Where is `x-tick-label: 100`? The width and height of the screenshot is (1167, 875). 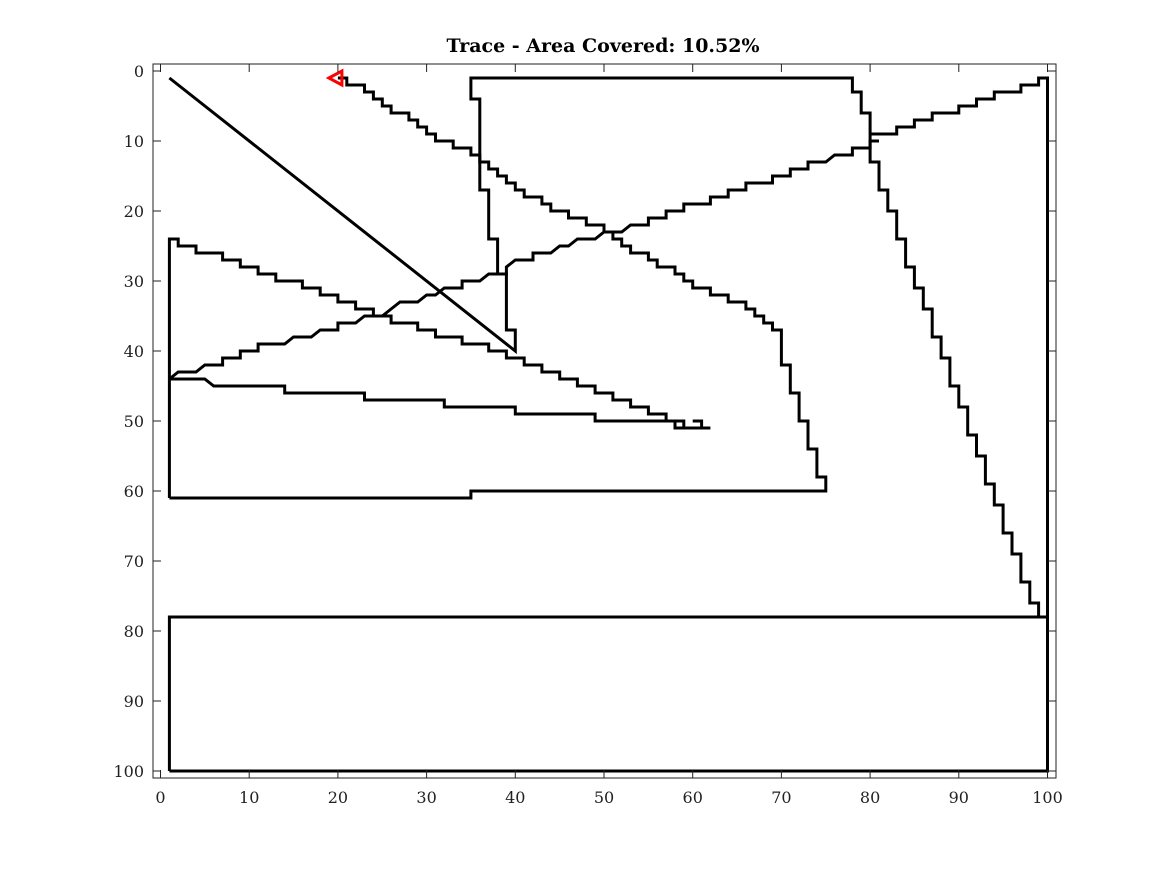
x-tick-label: 100 is located at coordinates (1047, 797).